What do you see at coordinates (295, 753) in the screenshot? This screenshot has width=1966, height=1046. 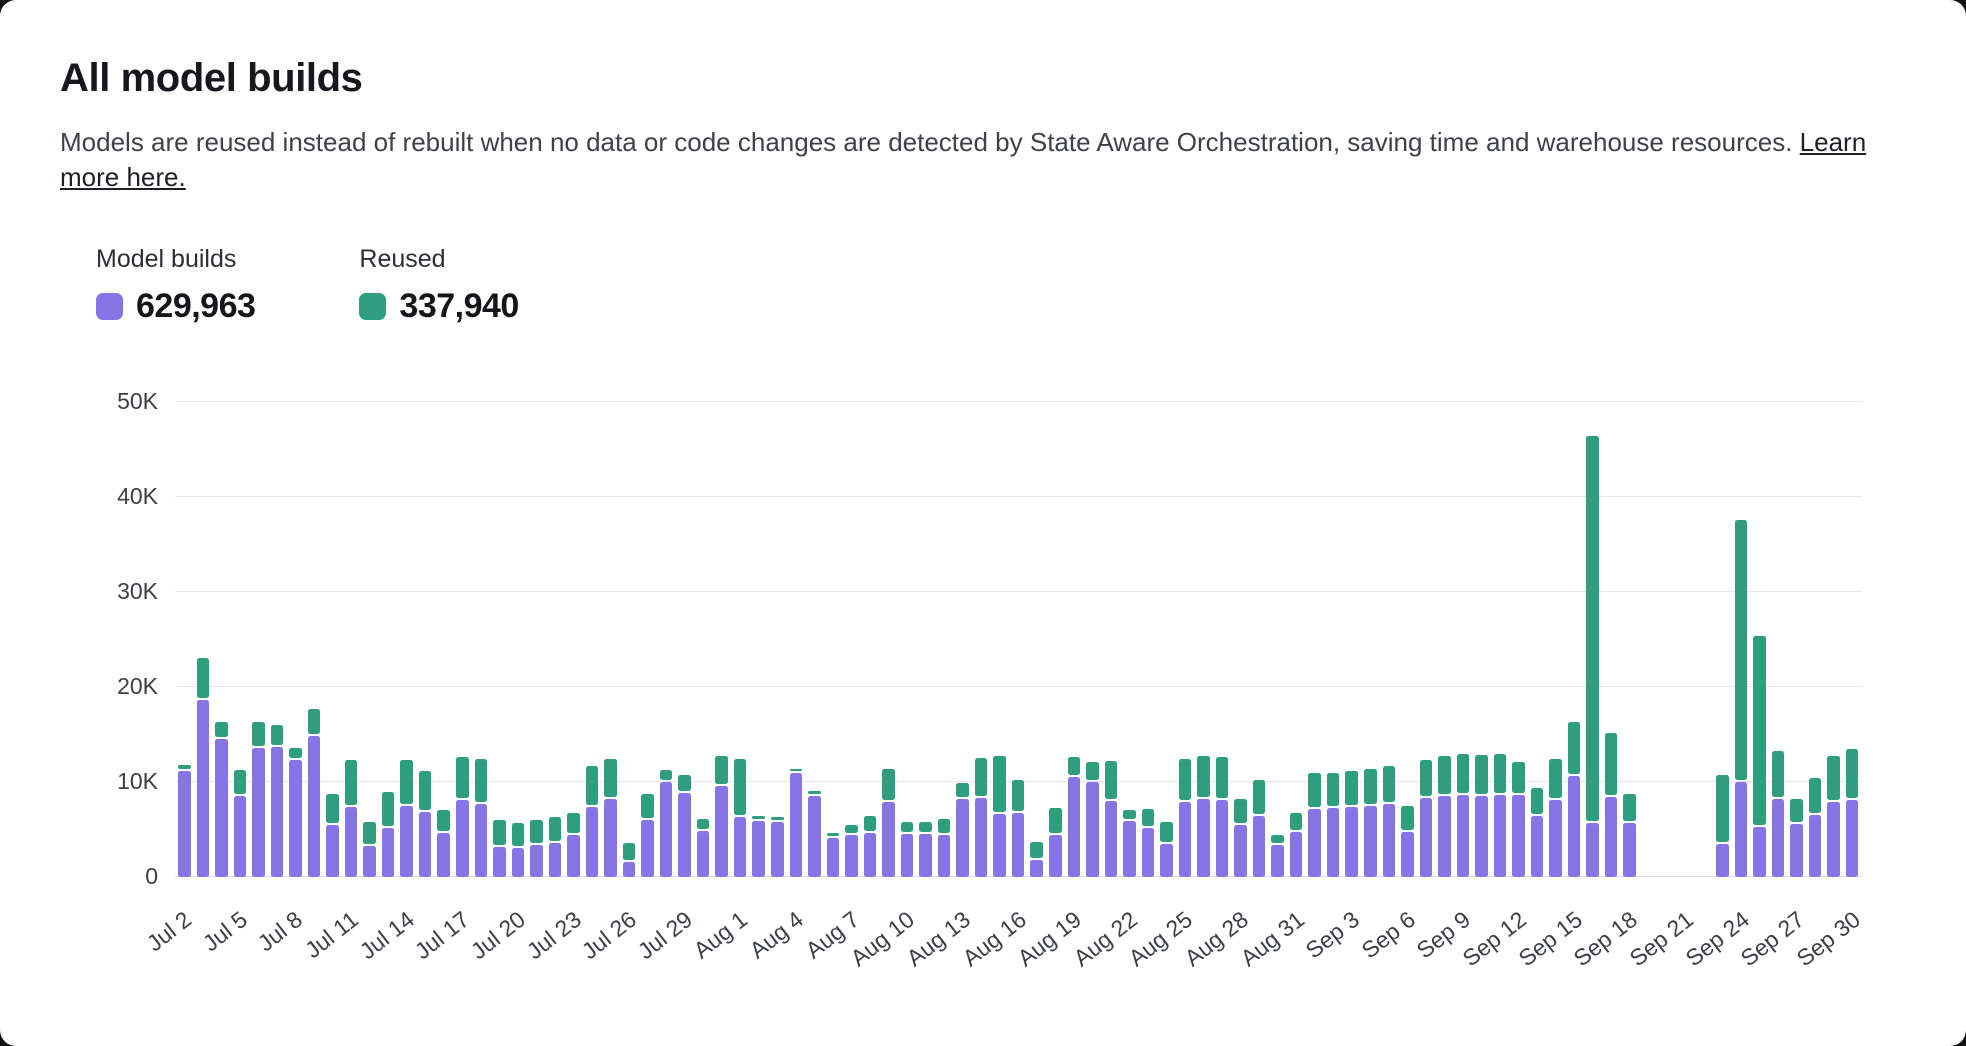 I see `reused-segment` at bounding box center [295, 753].